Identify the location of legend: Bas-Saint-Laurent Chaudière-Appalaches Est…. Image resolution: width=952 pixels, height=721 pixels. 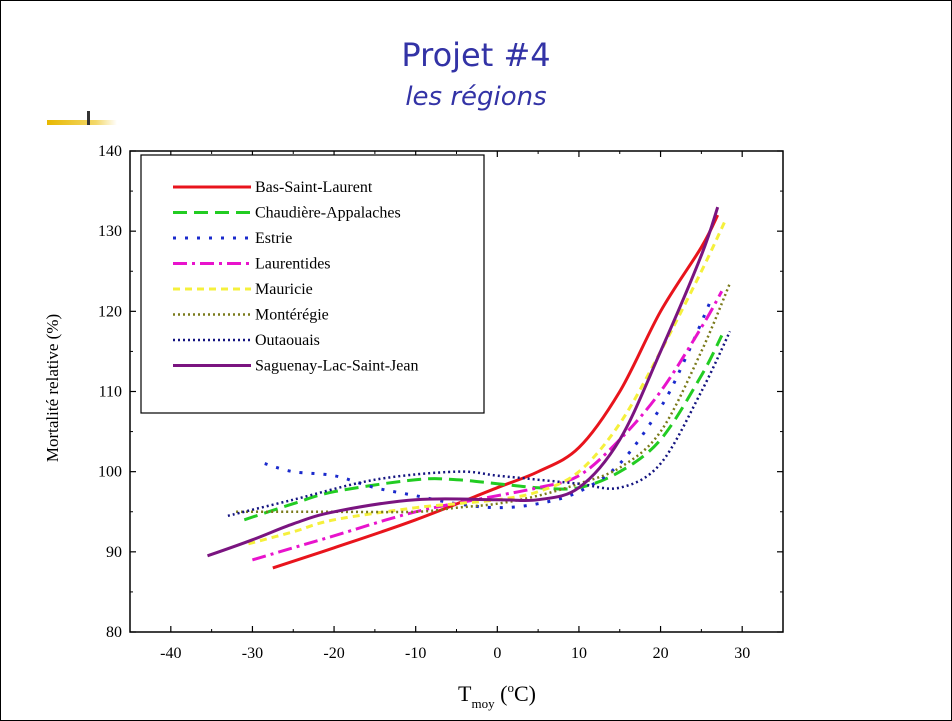
(312, 284).